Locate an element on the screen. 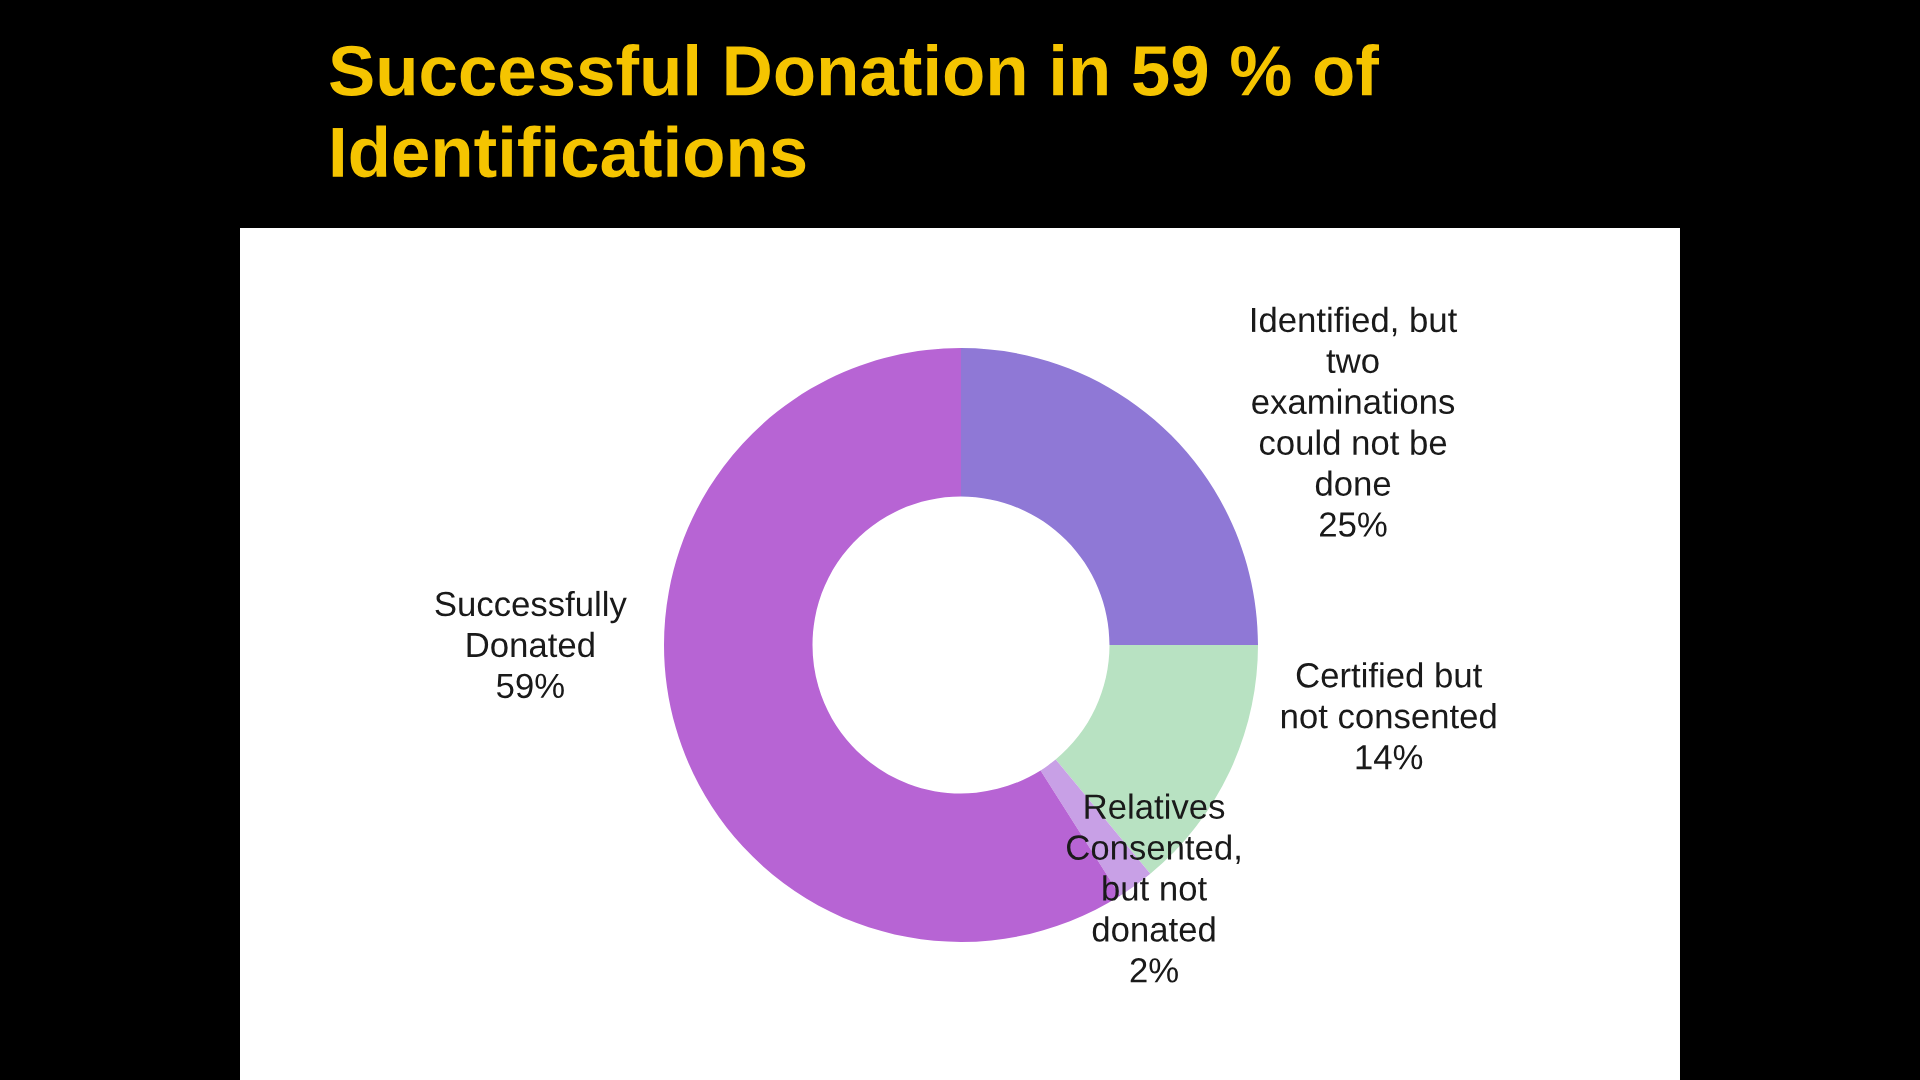 The image size is (1920, 1080). data-label: 2% is located at coordinates (1154, 970).